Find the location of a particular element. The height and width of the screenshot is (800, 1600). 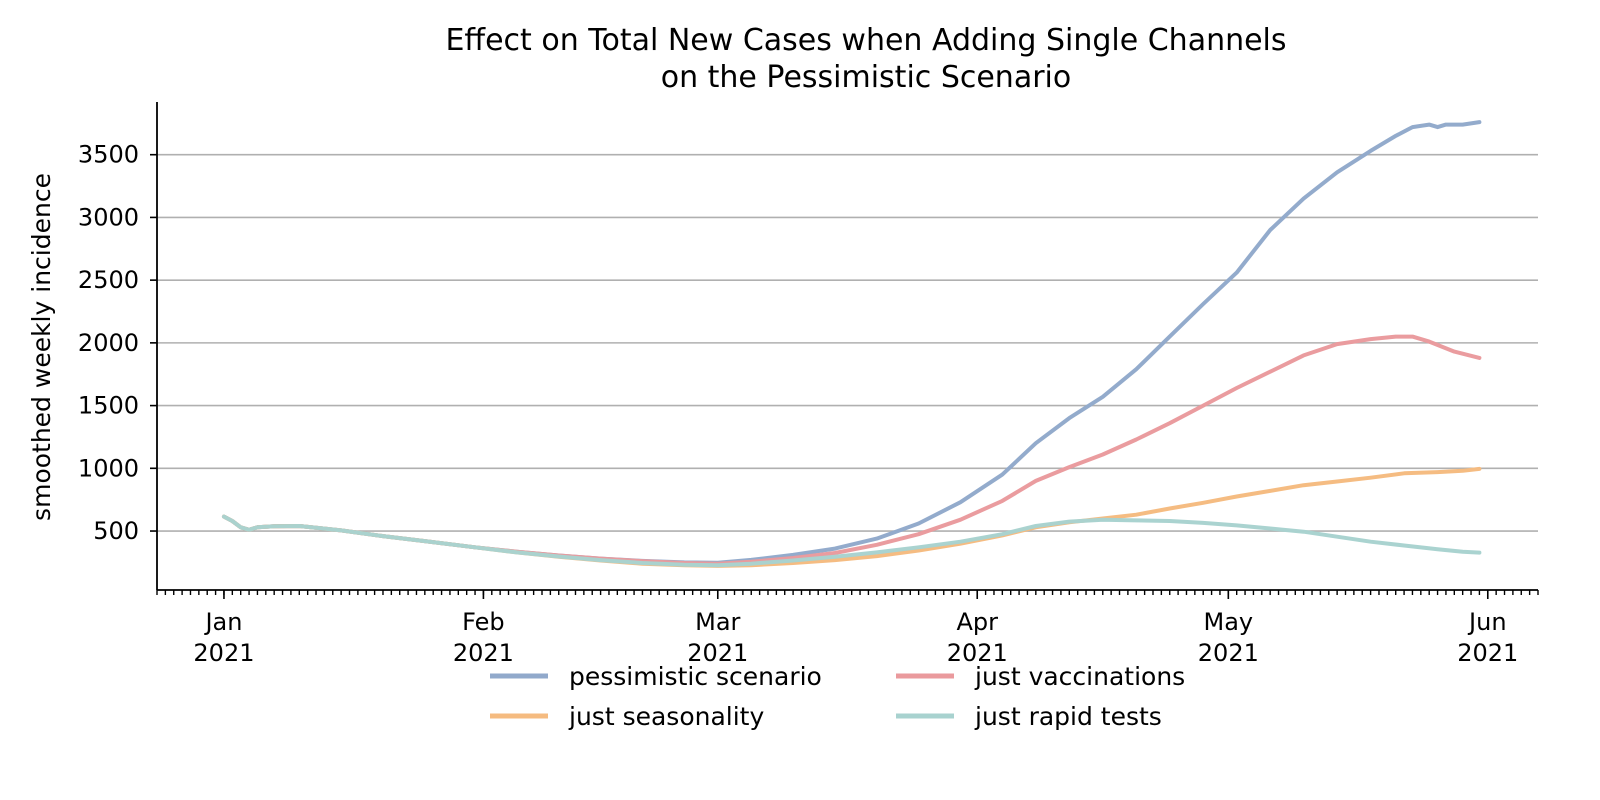

x-tick-label-month: Jun is located at coordinates (1487, 622).